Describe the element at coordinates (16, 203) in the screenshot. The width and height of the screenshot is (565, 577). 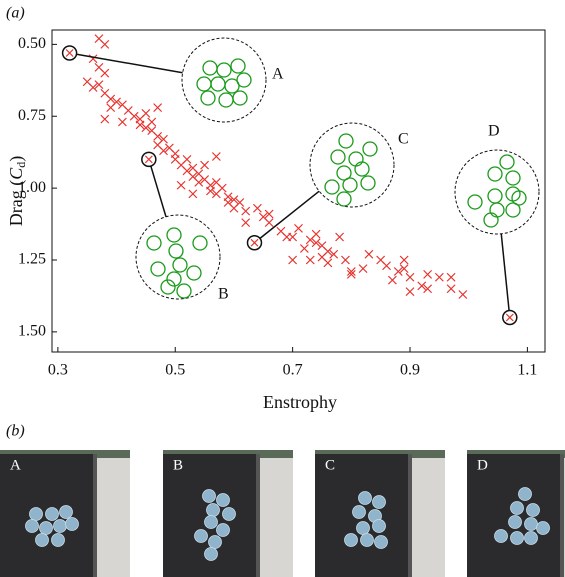
I see `label-part: Drag (` at that location.